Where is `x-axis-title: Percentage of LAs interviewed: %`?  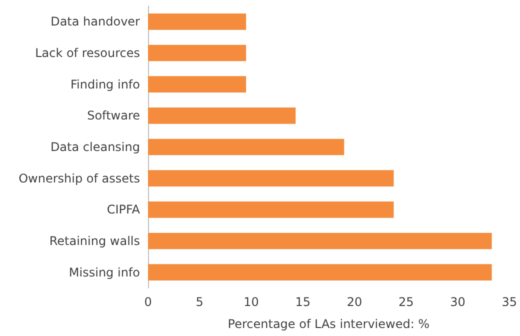 x-axis-title: Percentage of LAs interviewed: % is located at coordinates (329, 324).